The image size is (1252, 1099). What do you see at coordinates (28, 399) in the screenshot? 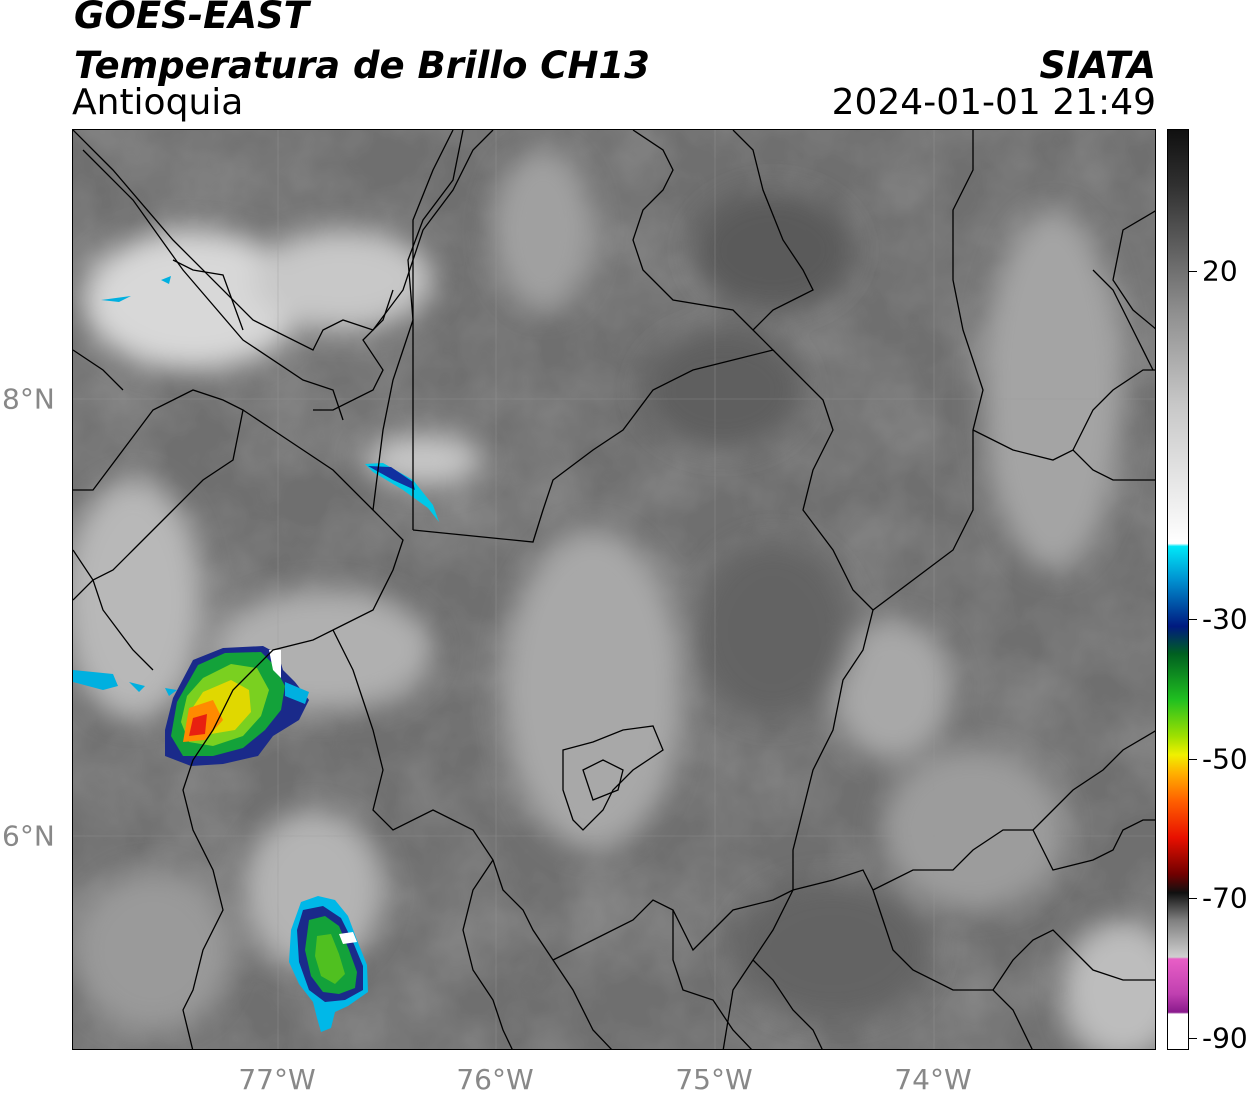
I see `y-tick-label: 8°N` at bounding box center [28, 399].